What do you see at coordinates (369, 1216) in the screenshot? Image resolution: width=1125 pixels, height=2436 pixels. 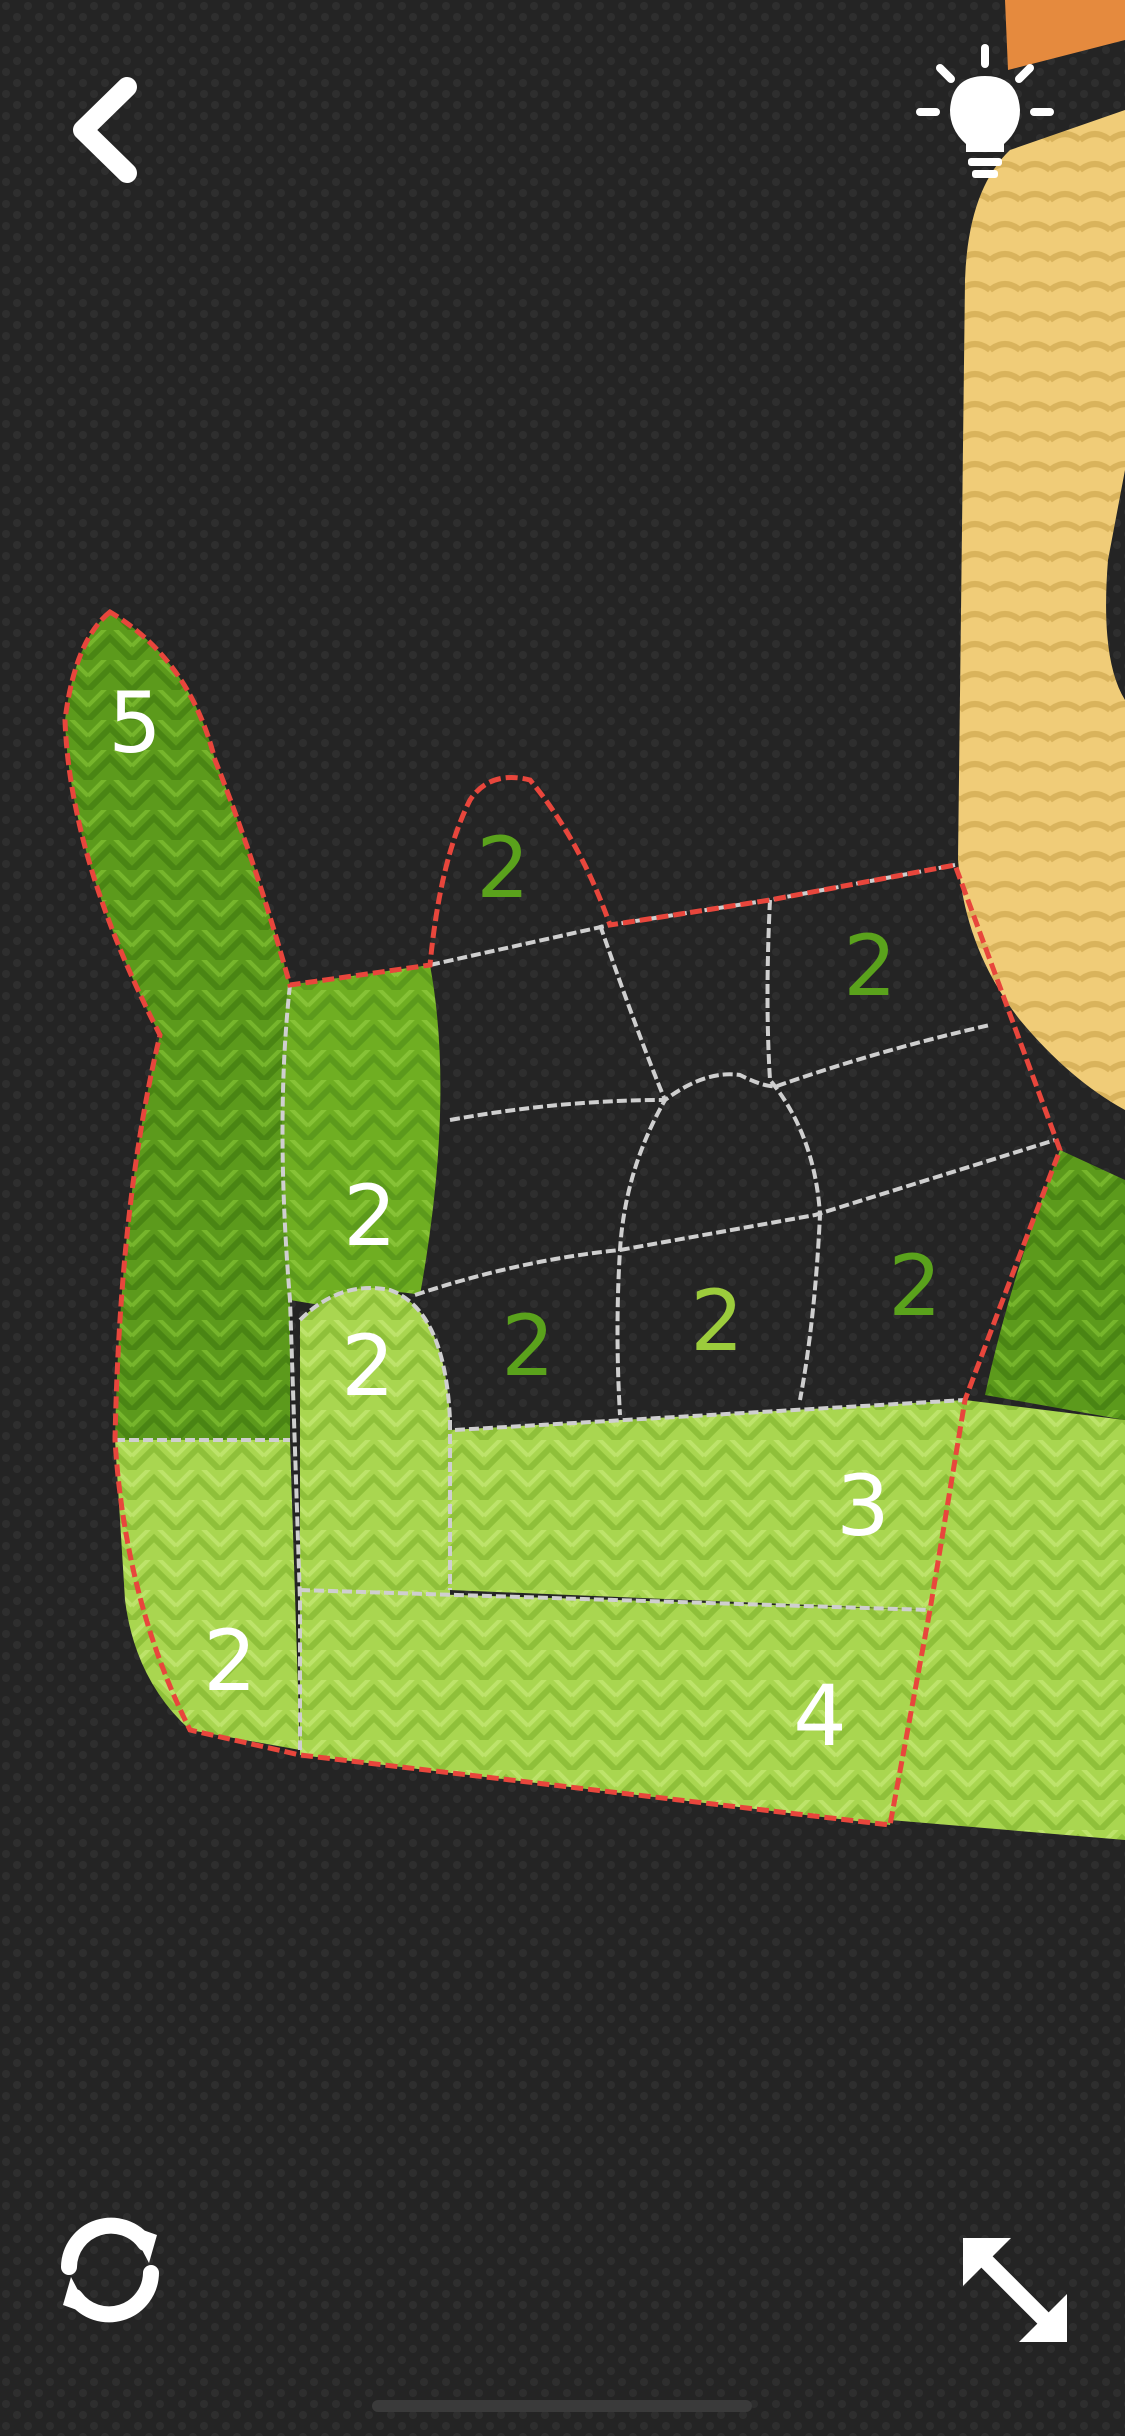 I see `number-palm-left-upper: 2` at bounding box center [369, 1216].